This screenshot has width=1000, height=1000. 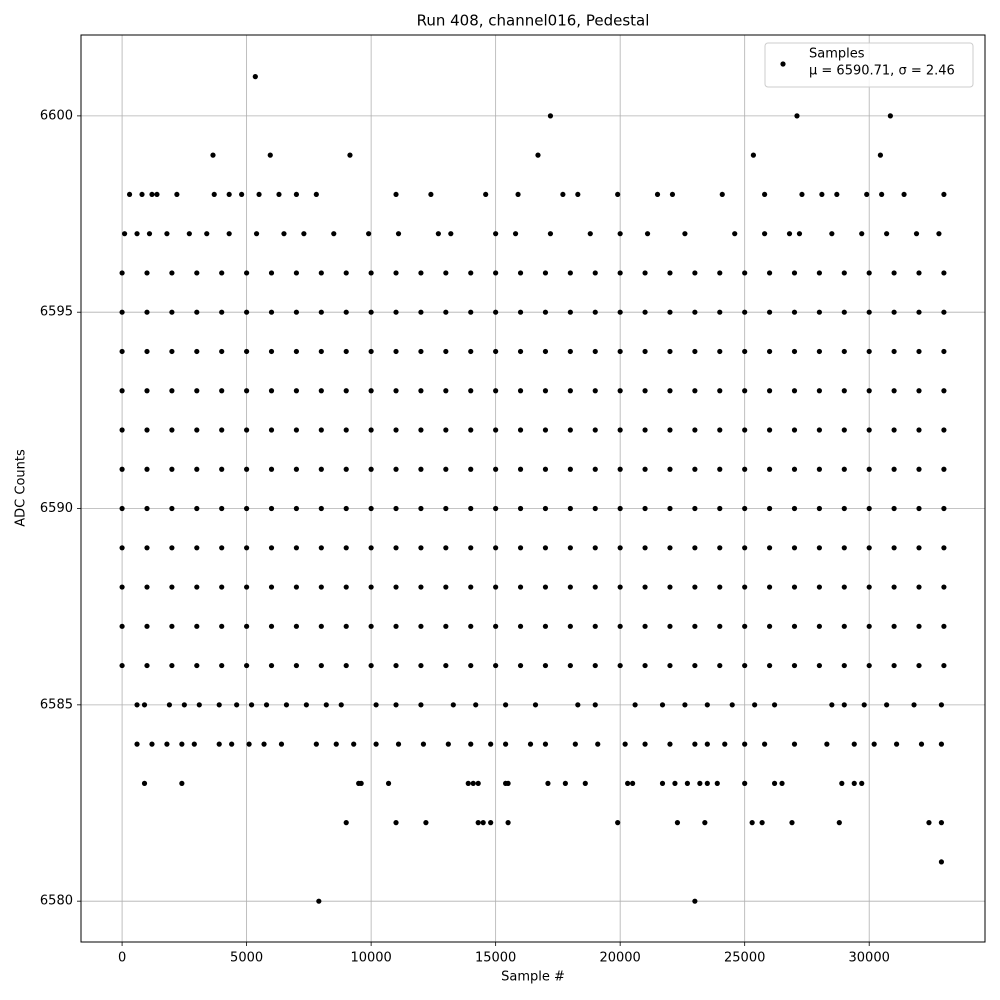 What do you see at coordinates (246, 958) in the screenshot?
I see `x-tick-label: 5000` at bounding box center [246, 958].